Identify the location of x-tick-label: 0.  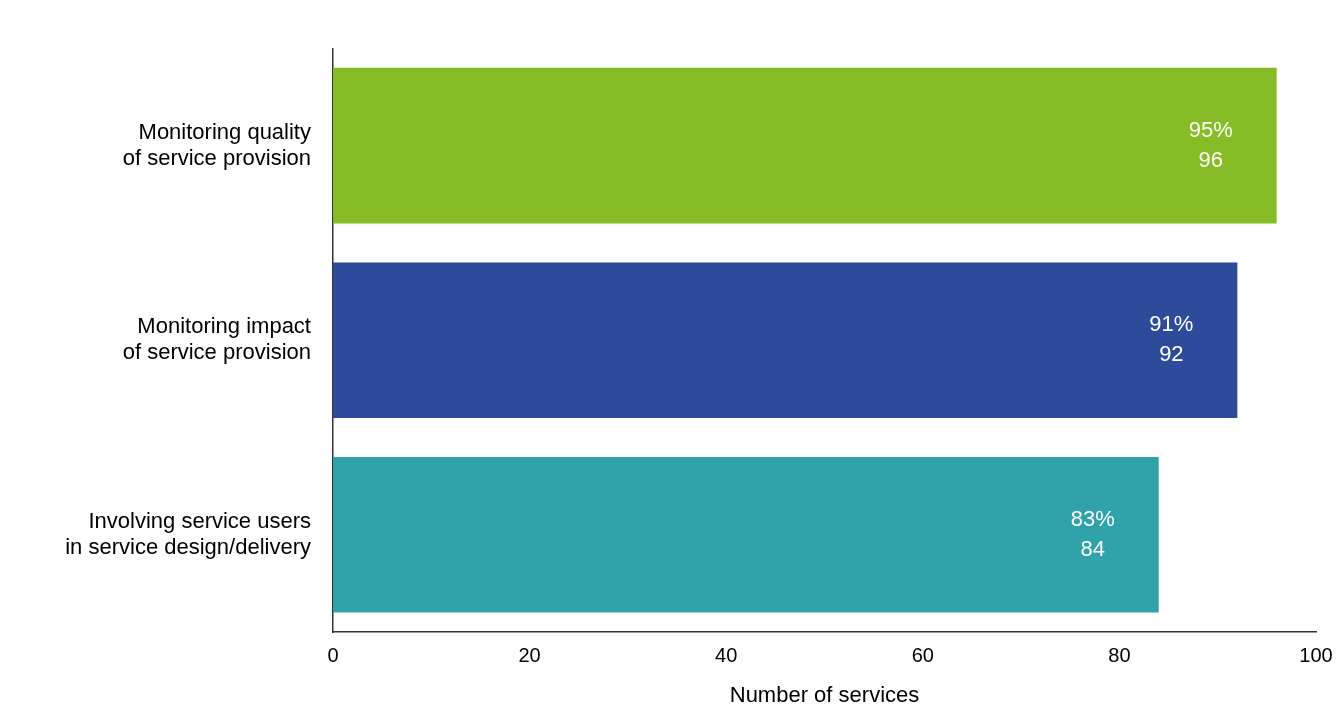
(333, 654).